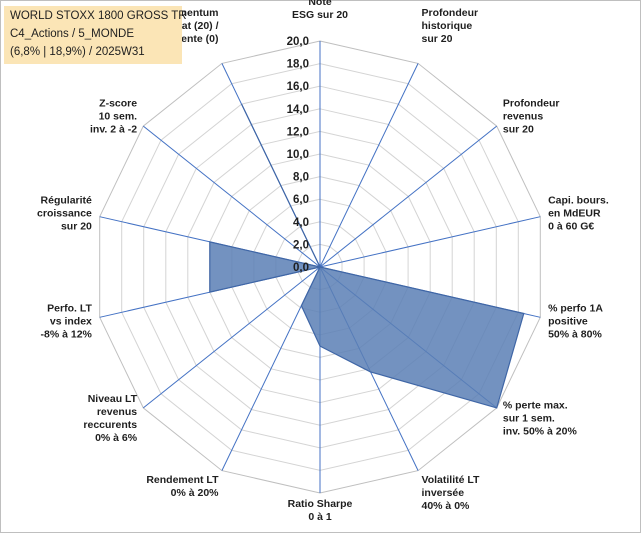 Image resolution: width=641 pixels, height=533 pixels. Describe the element at coordinates (450, 26) in the screenshot. I see `axis-label: Profondeur historique sur 20` at that location.